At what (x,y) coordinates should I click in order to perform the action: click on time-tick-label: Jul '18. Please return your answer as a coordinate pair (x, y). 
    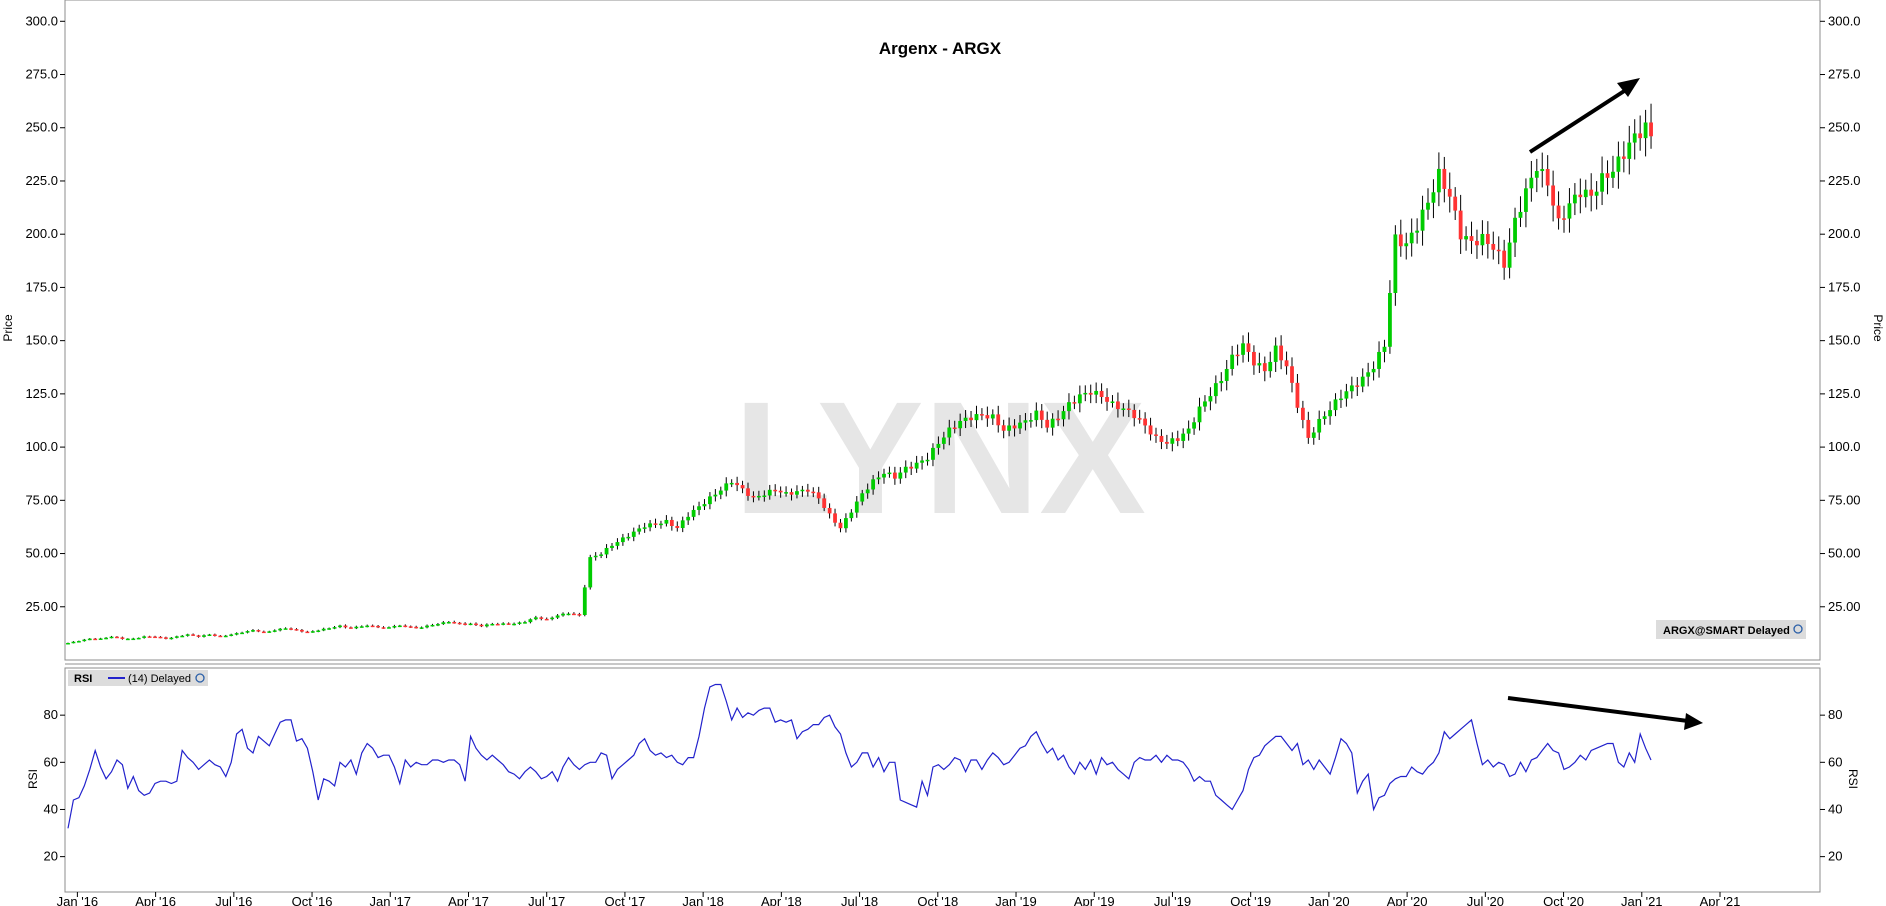
    Looking at the image, I should click on (859, 900).